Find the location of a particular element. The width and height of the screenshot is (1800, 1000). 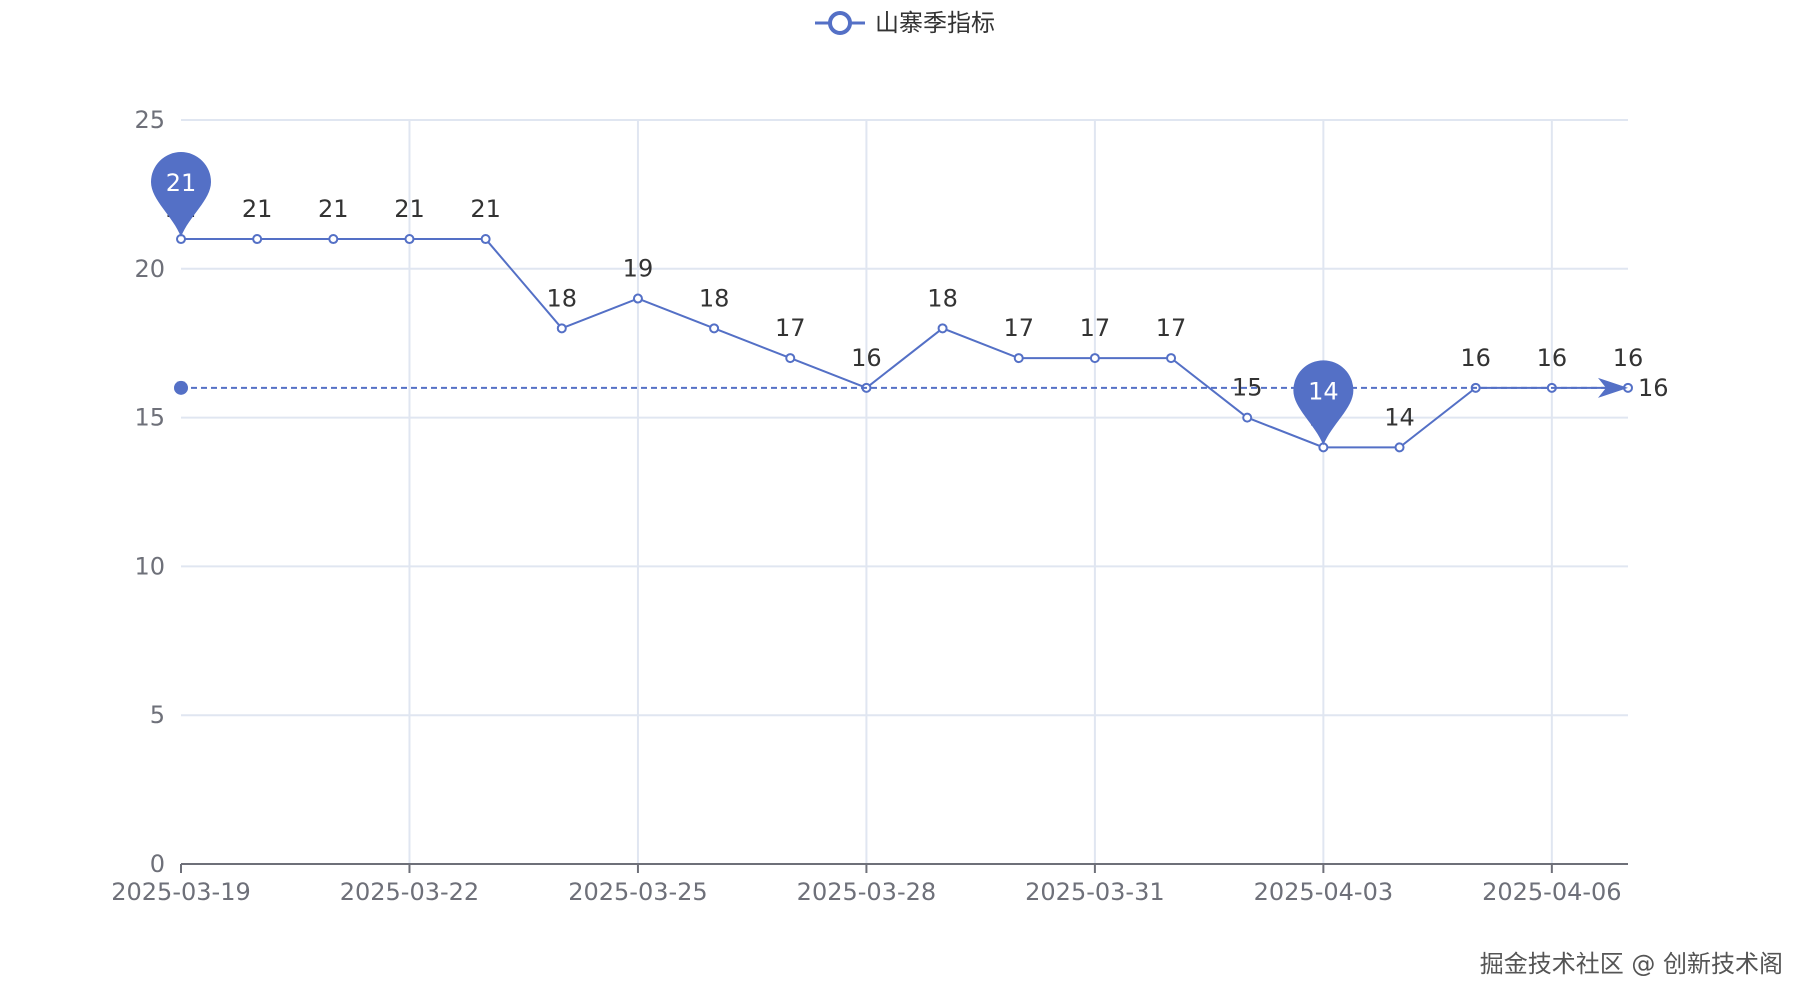

legend-item: 山寨季指标 is located at coordinates (905, 23).